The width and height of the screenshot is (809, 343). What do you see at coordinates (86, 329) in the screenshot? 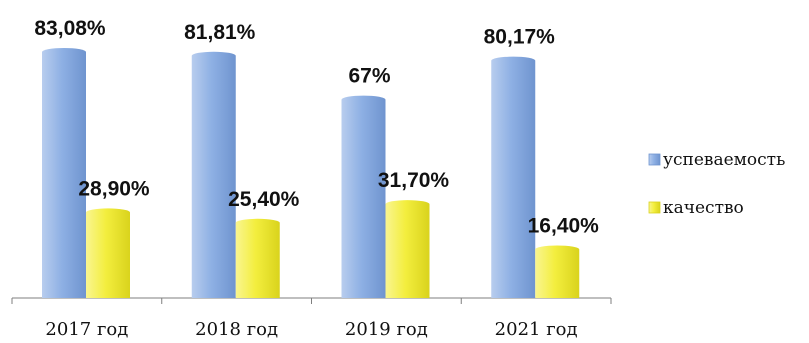
I see `category-label: 2017 год` at bounding box center [86, 329].